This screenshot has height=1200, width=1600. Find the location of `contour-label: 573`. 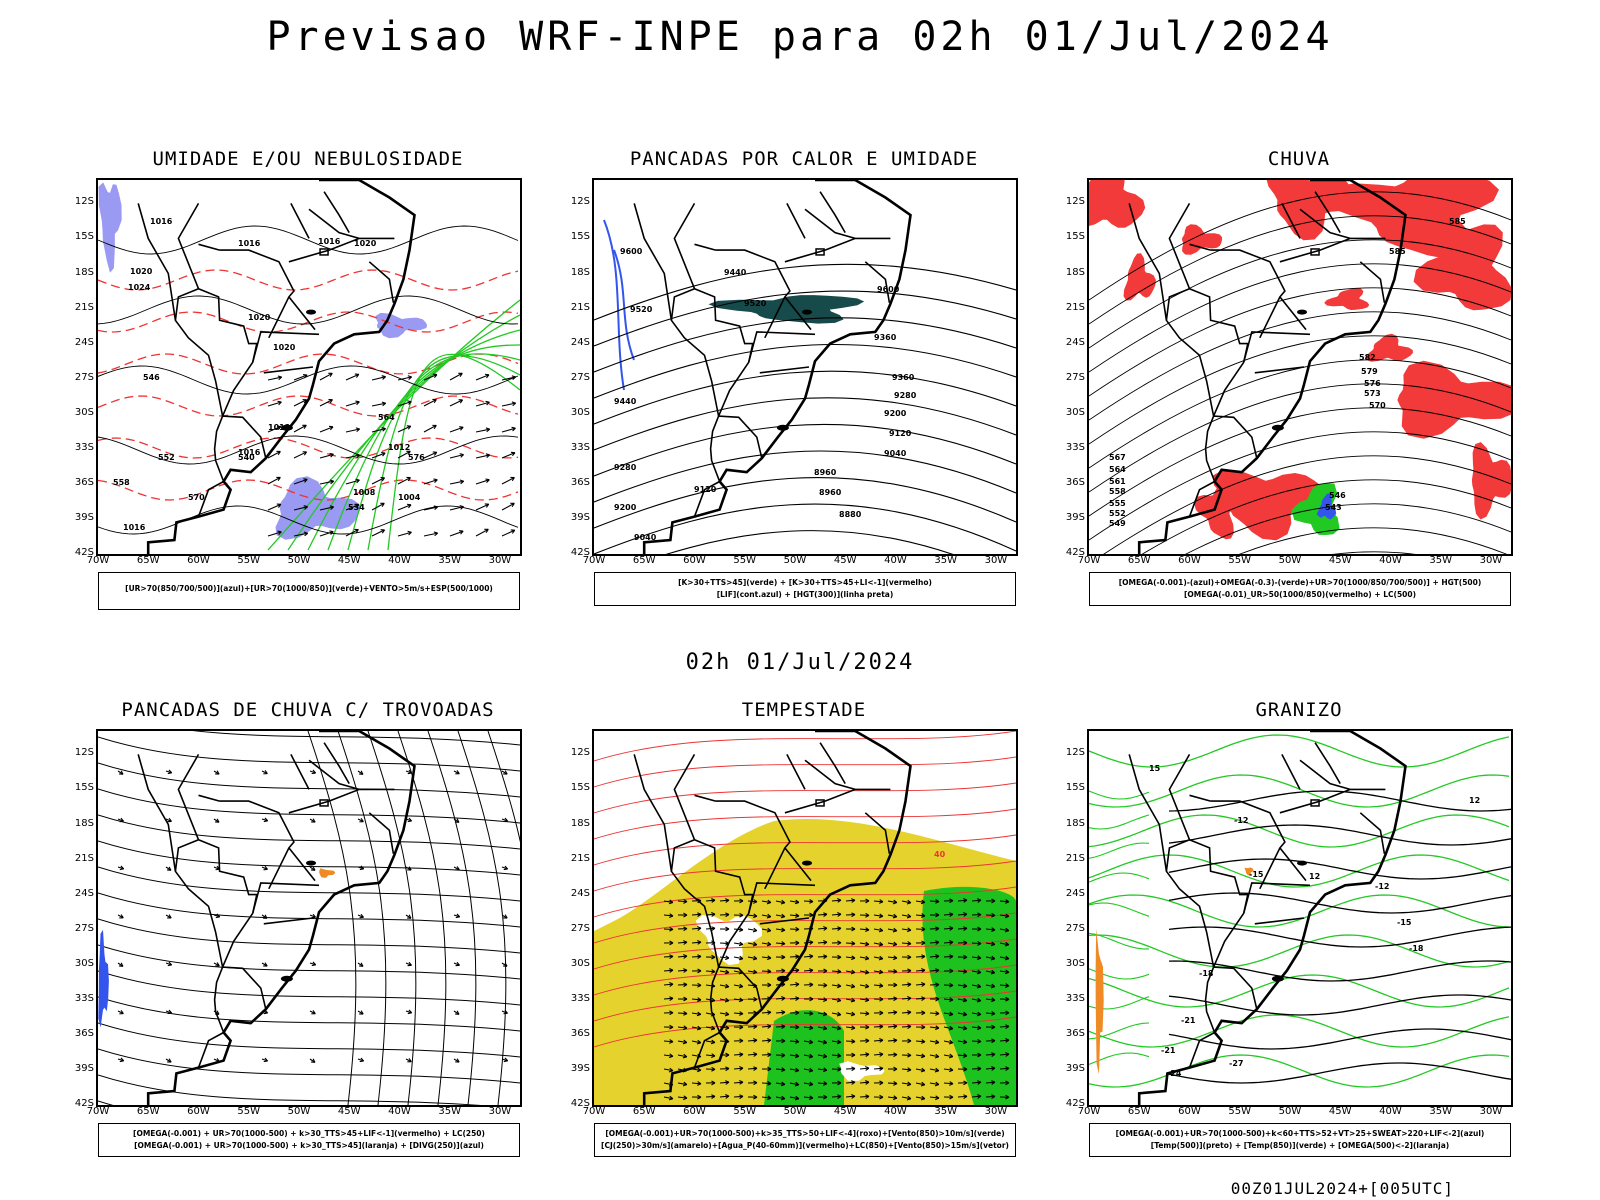

contour-label: 573 is located at coordinates (1372, 393).